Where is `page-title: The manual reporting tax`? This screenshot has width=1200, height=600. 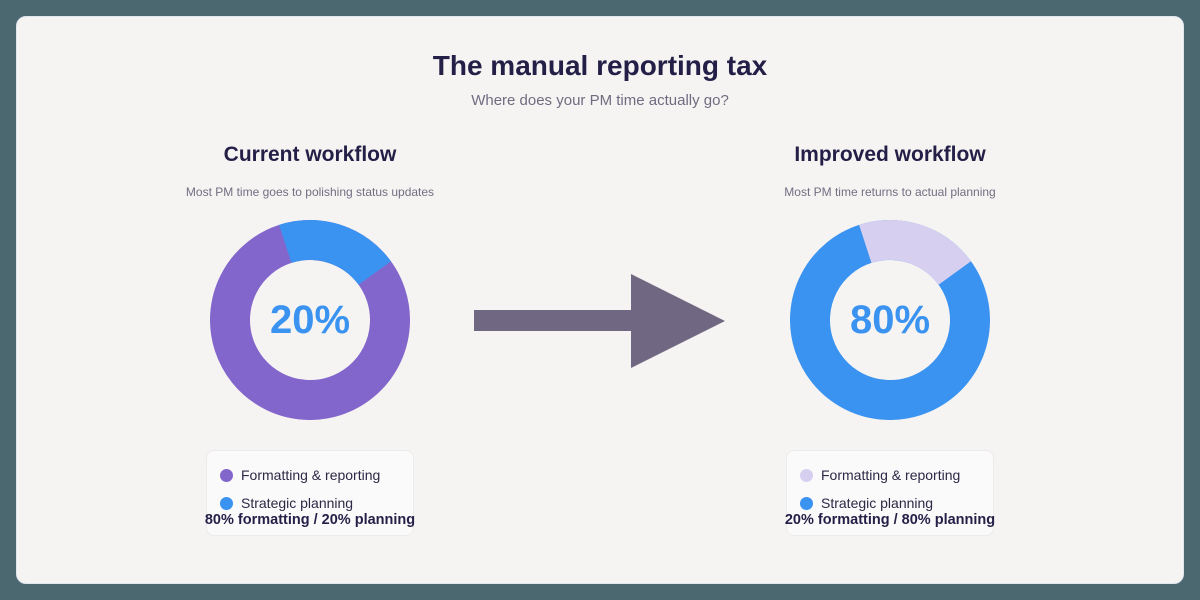 page-title: The manual reporting tax is located at coordinates (600, 65).